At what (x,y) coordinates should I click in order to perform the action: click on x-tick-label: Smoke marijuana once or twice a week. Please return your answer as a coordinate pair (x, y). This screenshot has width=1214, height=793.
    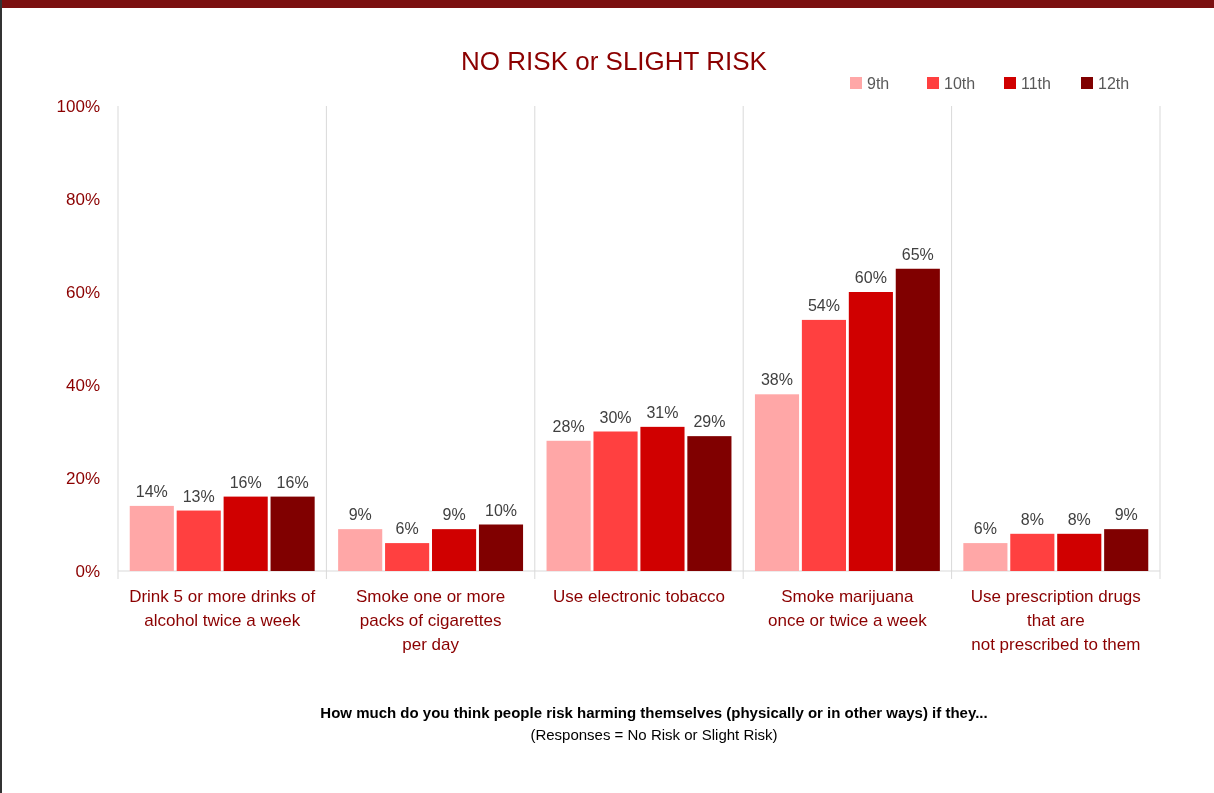
    Looking at the image, I should click on (848, 608).